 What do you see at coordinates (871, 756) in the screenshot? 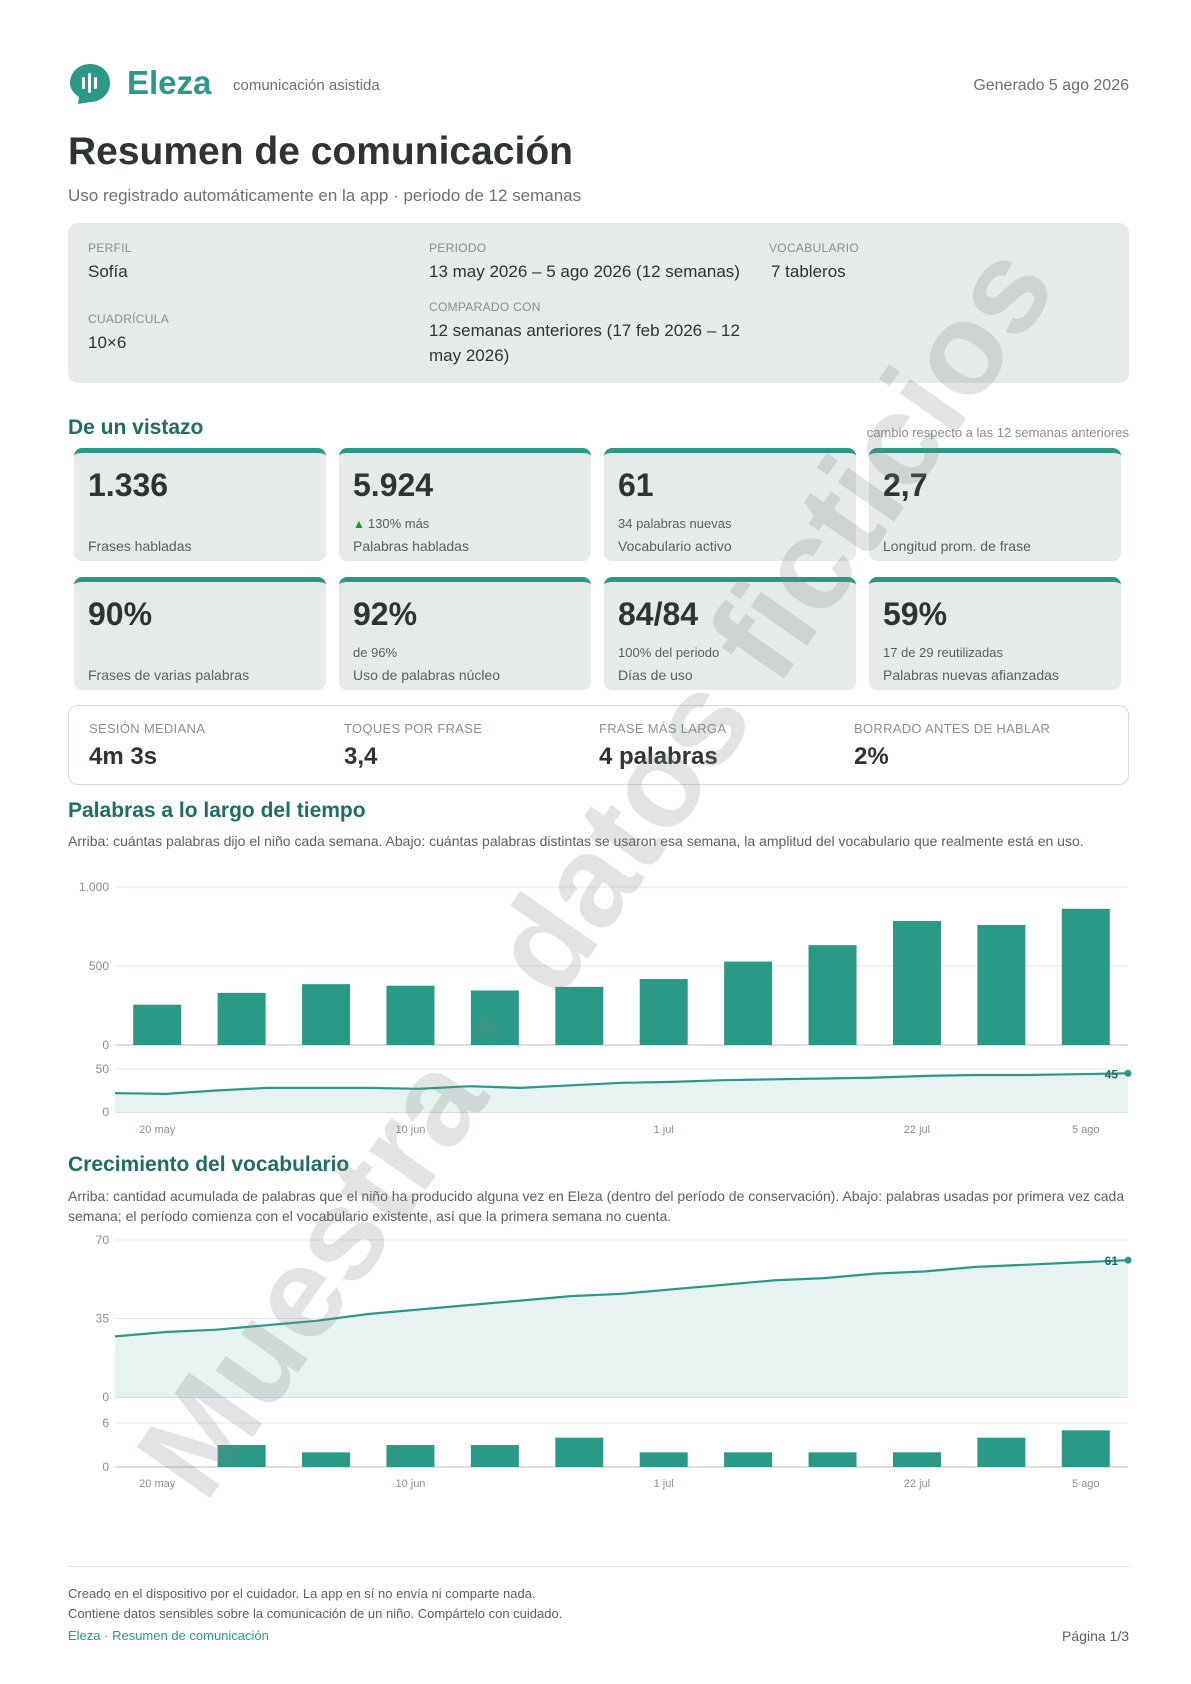
I see `strip-value: 2%` at bounding box center [871, 756].